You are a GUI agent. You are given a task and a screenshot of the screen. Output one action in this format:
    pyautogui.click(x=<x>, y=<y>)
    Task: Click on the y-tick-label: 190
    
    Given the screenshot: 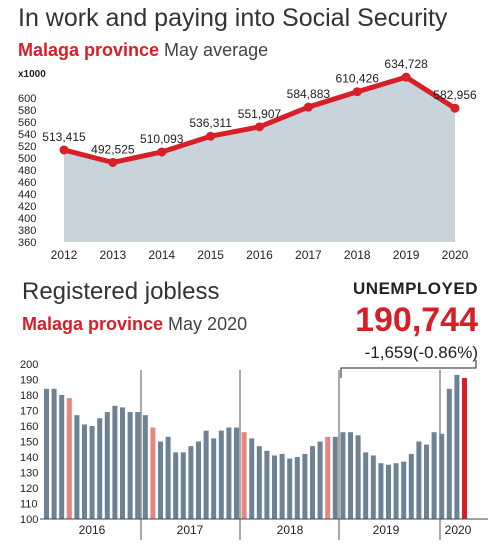 What is the action you would take?
    pyautogui.click(x=29, y=381)
    